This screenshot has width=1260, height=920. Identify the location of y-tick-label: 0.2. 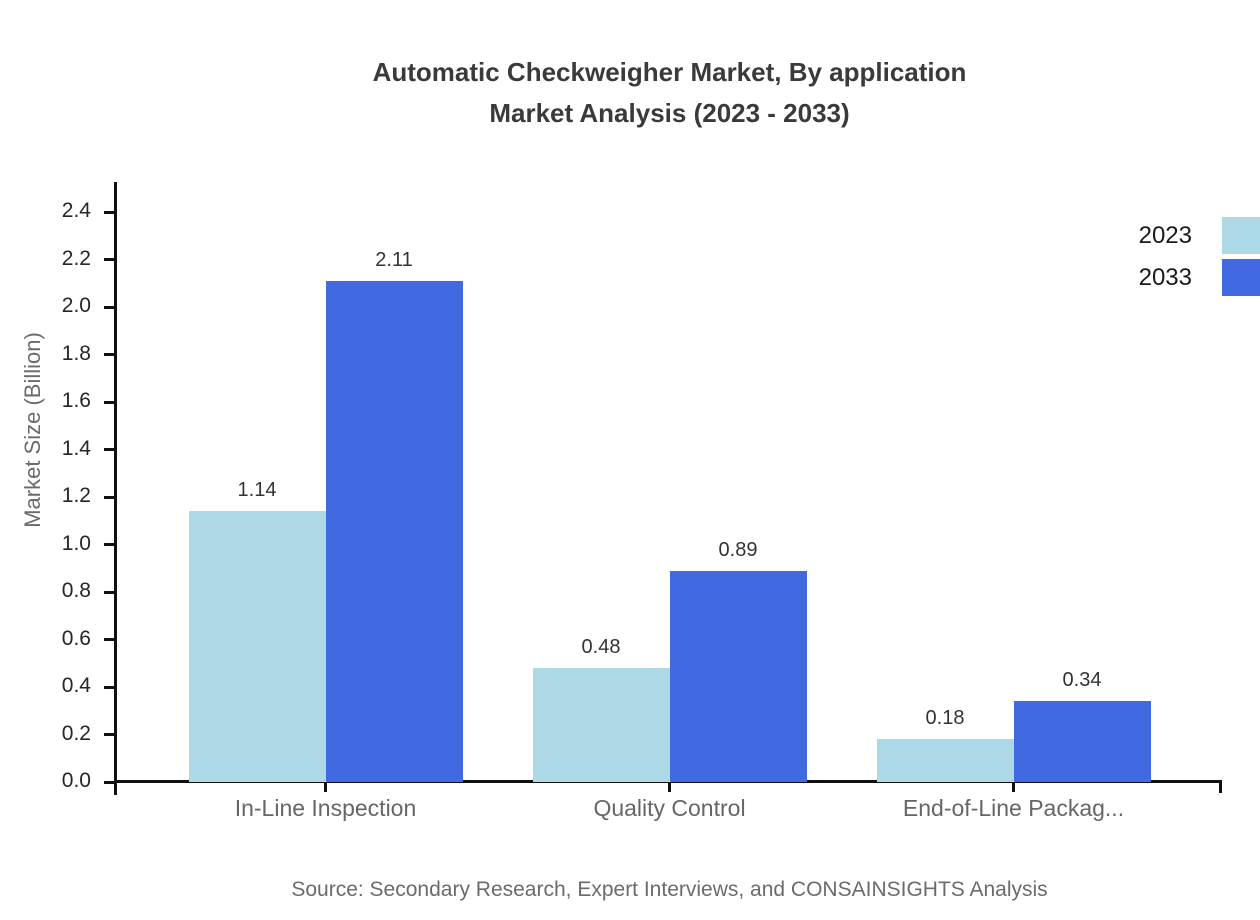
(76, 733).